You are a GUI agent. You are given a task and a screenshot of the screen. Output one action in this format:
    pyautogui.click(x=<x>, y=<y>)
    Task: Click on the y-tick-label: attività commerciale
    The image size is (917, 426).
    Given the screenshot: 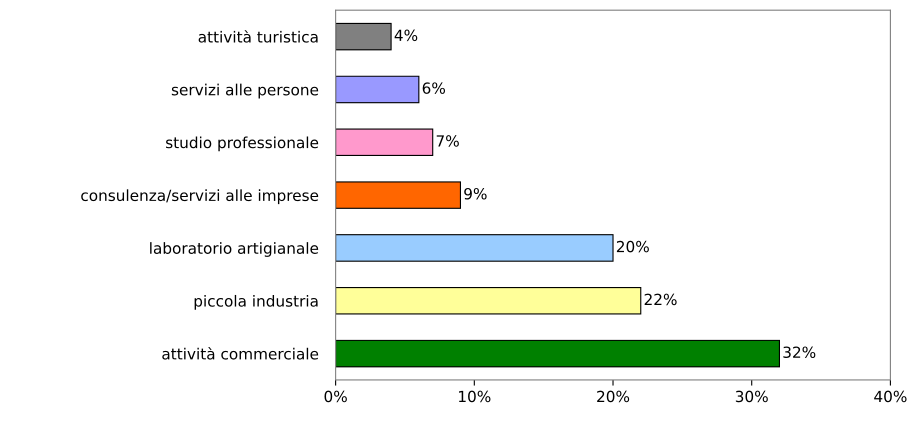 What is the action you would take?
    pyautogui.click(x=240, y=353)
    